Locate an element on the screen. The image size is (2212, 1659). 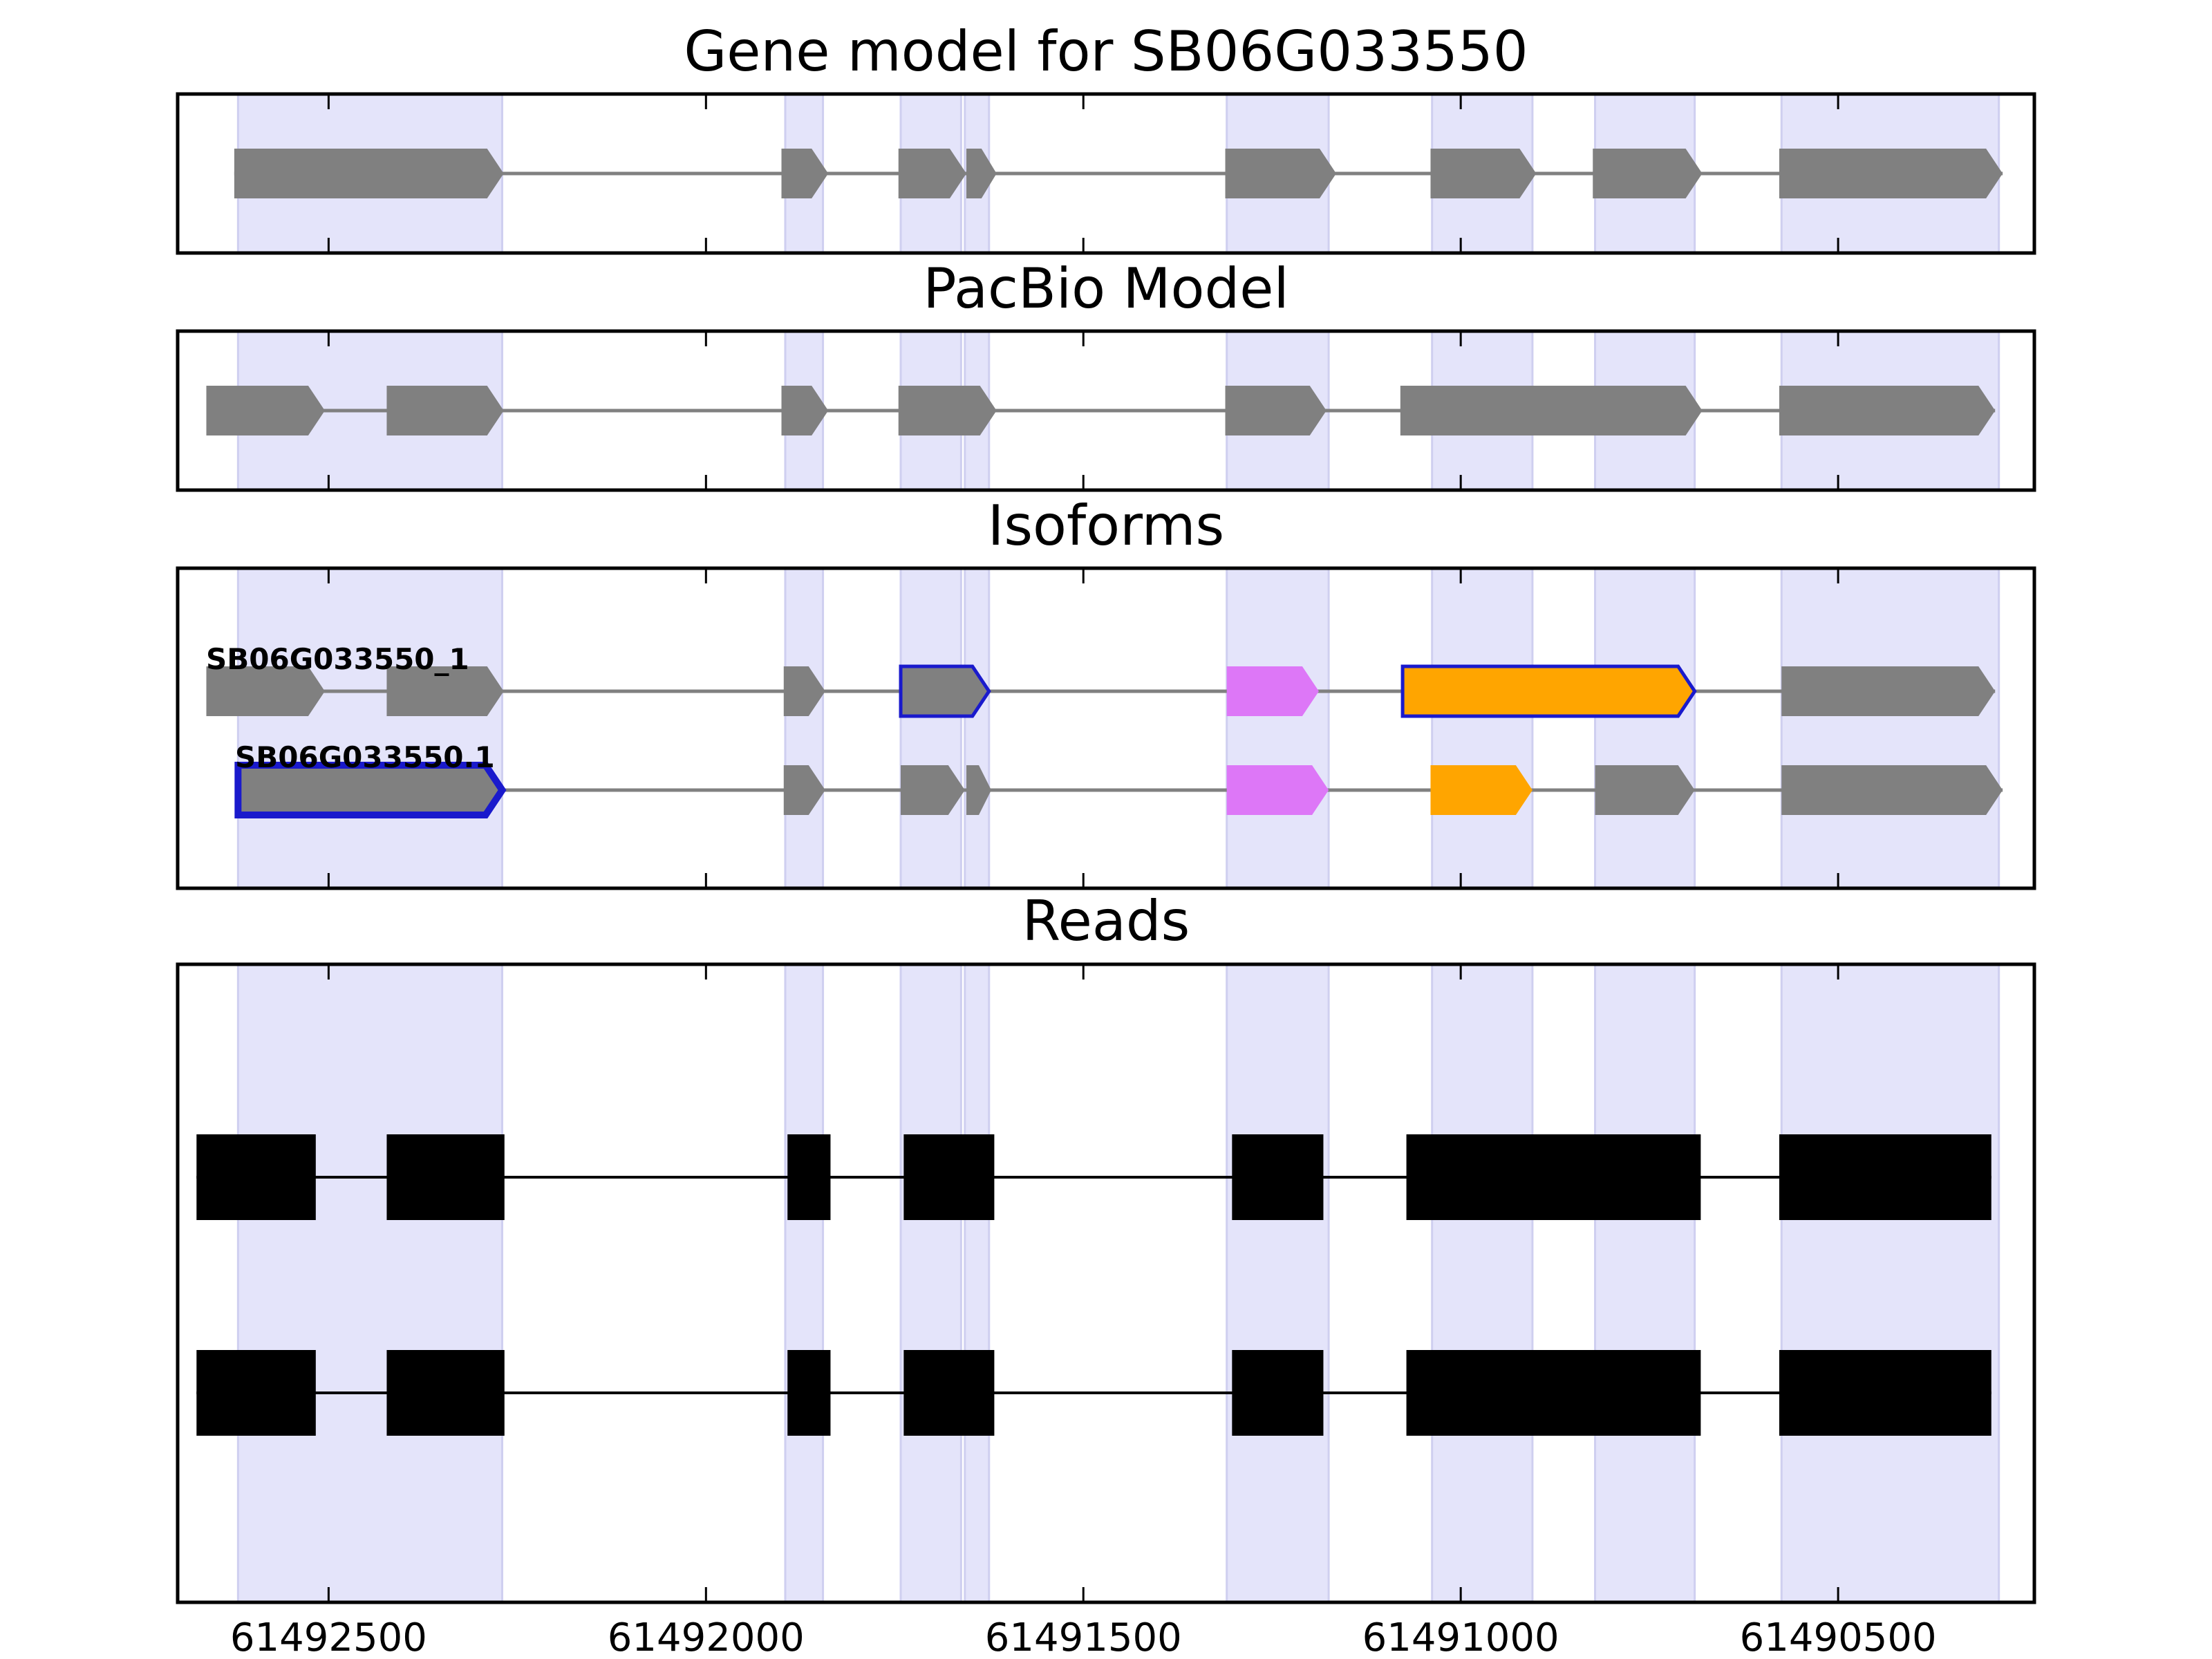
x-tick-label: 61491500 is located at coordinates (1083, 1637).